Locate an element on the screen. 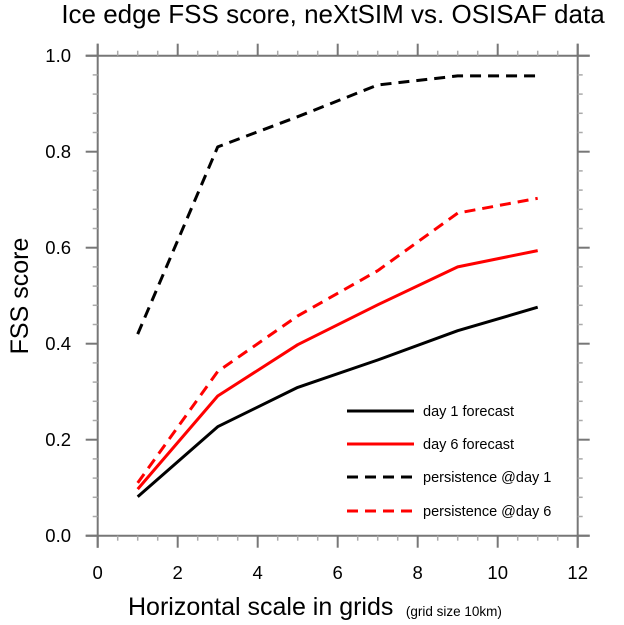 Image resolution: width=624 pixels, height=625 pixels. x-tick-label: 10 is located at coordinates (497, 572).